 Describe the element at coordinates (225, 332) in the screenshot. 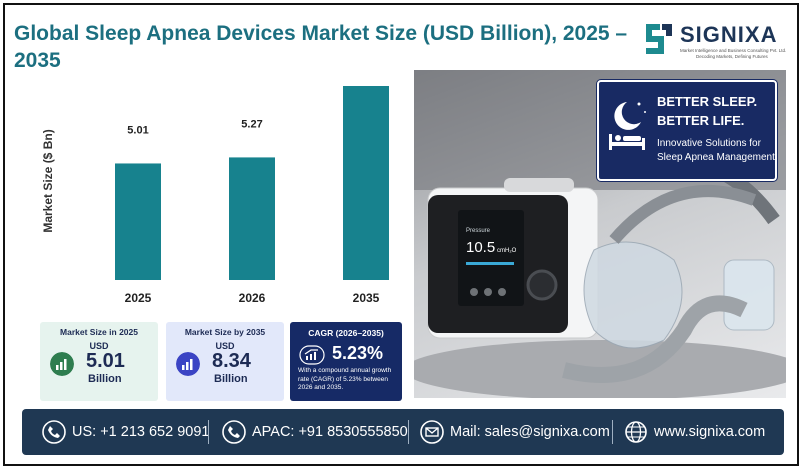

I see `stat-card-label: Market Size by 2035` at that location.